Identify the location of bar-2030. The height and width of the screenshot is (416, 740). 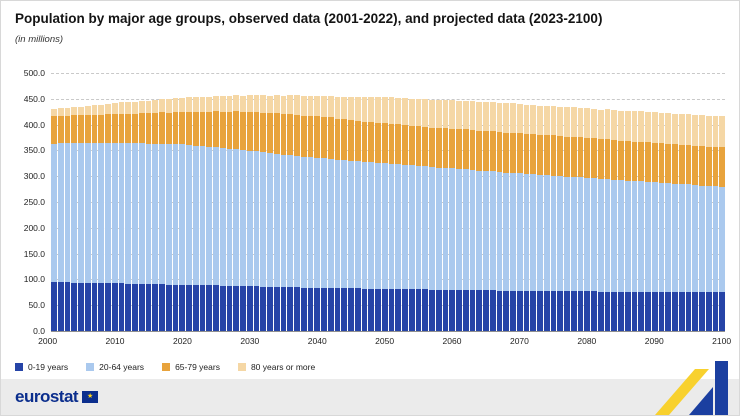
(249, 213).